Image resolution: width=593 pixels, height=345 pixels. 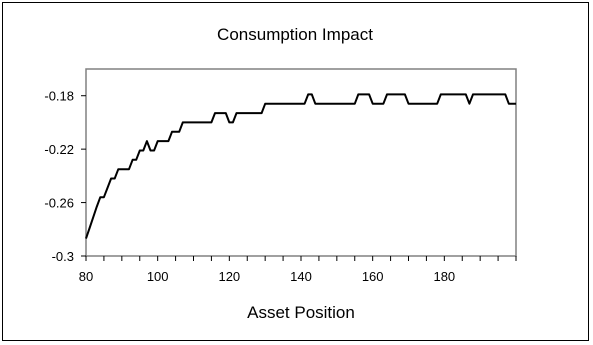 What do you see at coordinates (59, 96) in the screenshot?
I see `y-tick-label: -0.18` at bounding box center [59, 96].